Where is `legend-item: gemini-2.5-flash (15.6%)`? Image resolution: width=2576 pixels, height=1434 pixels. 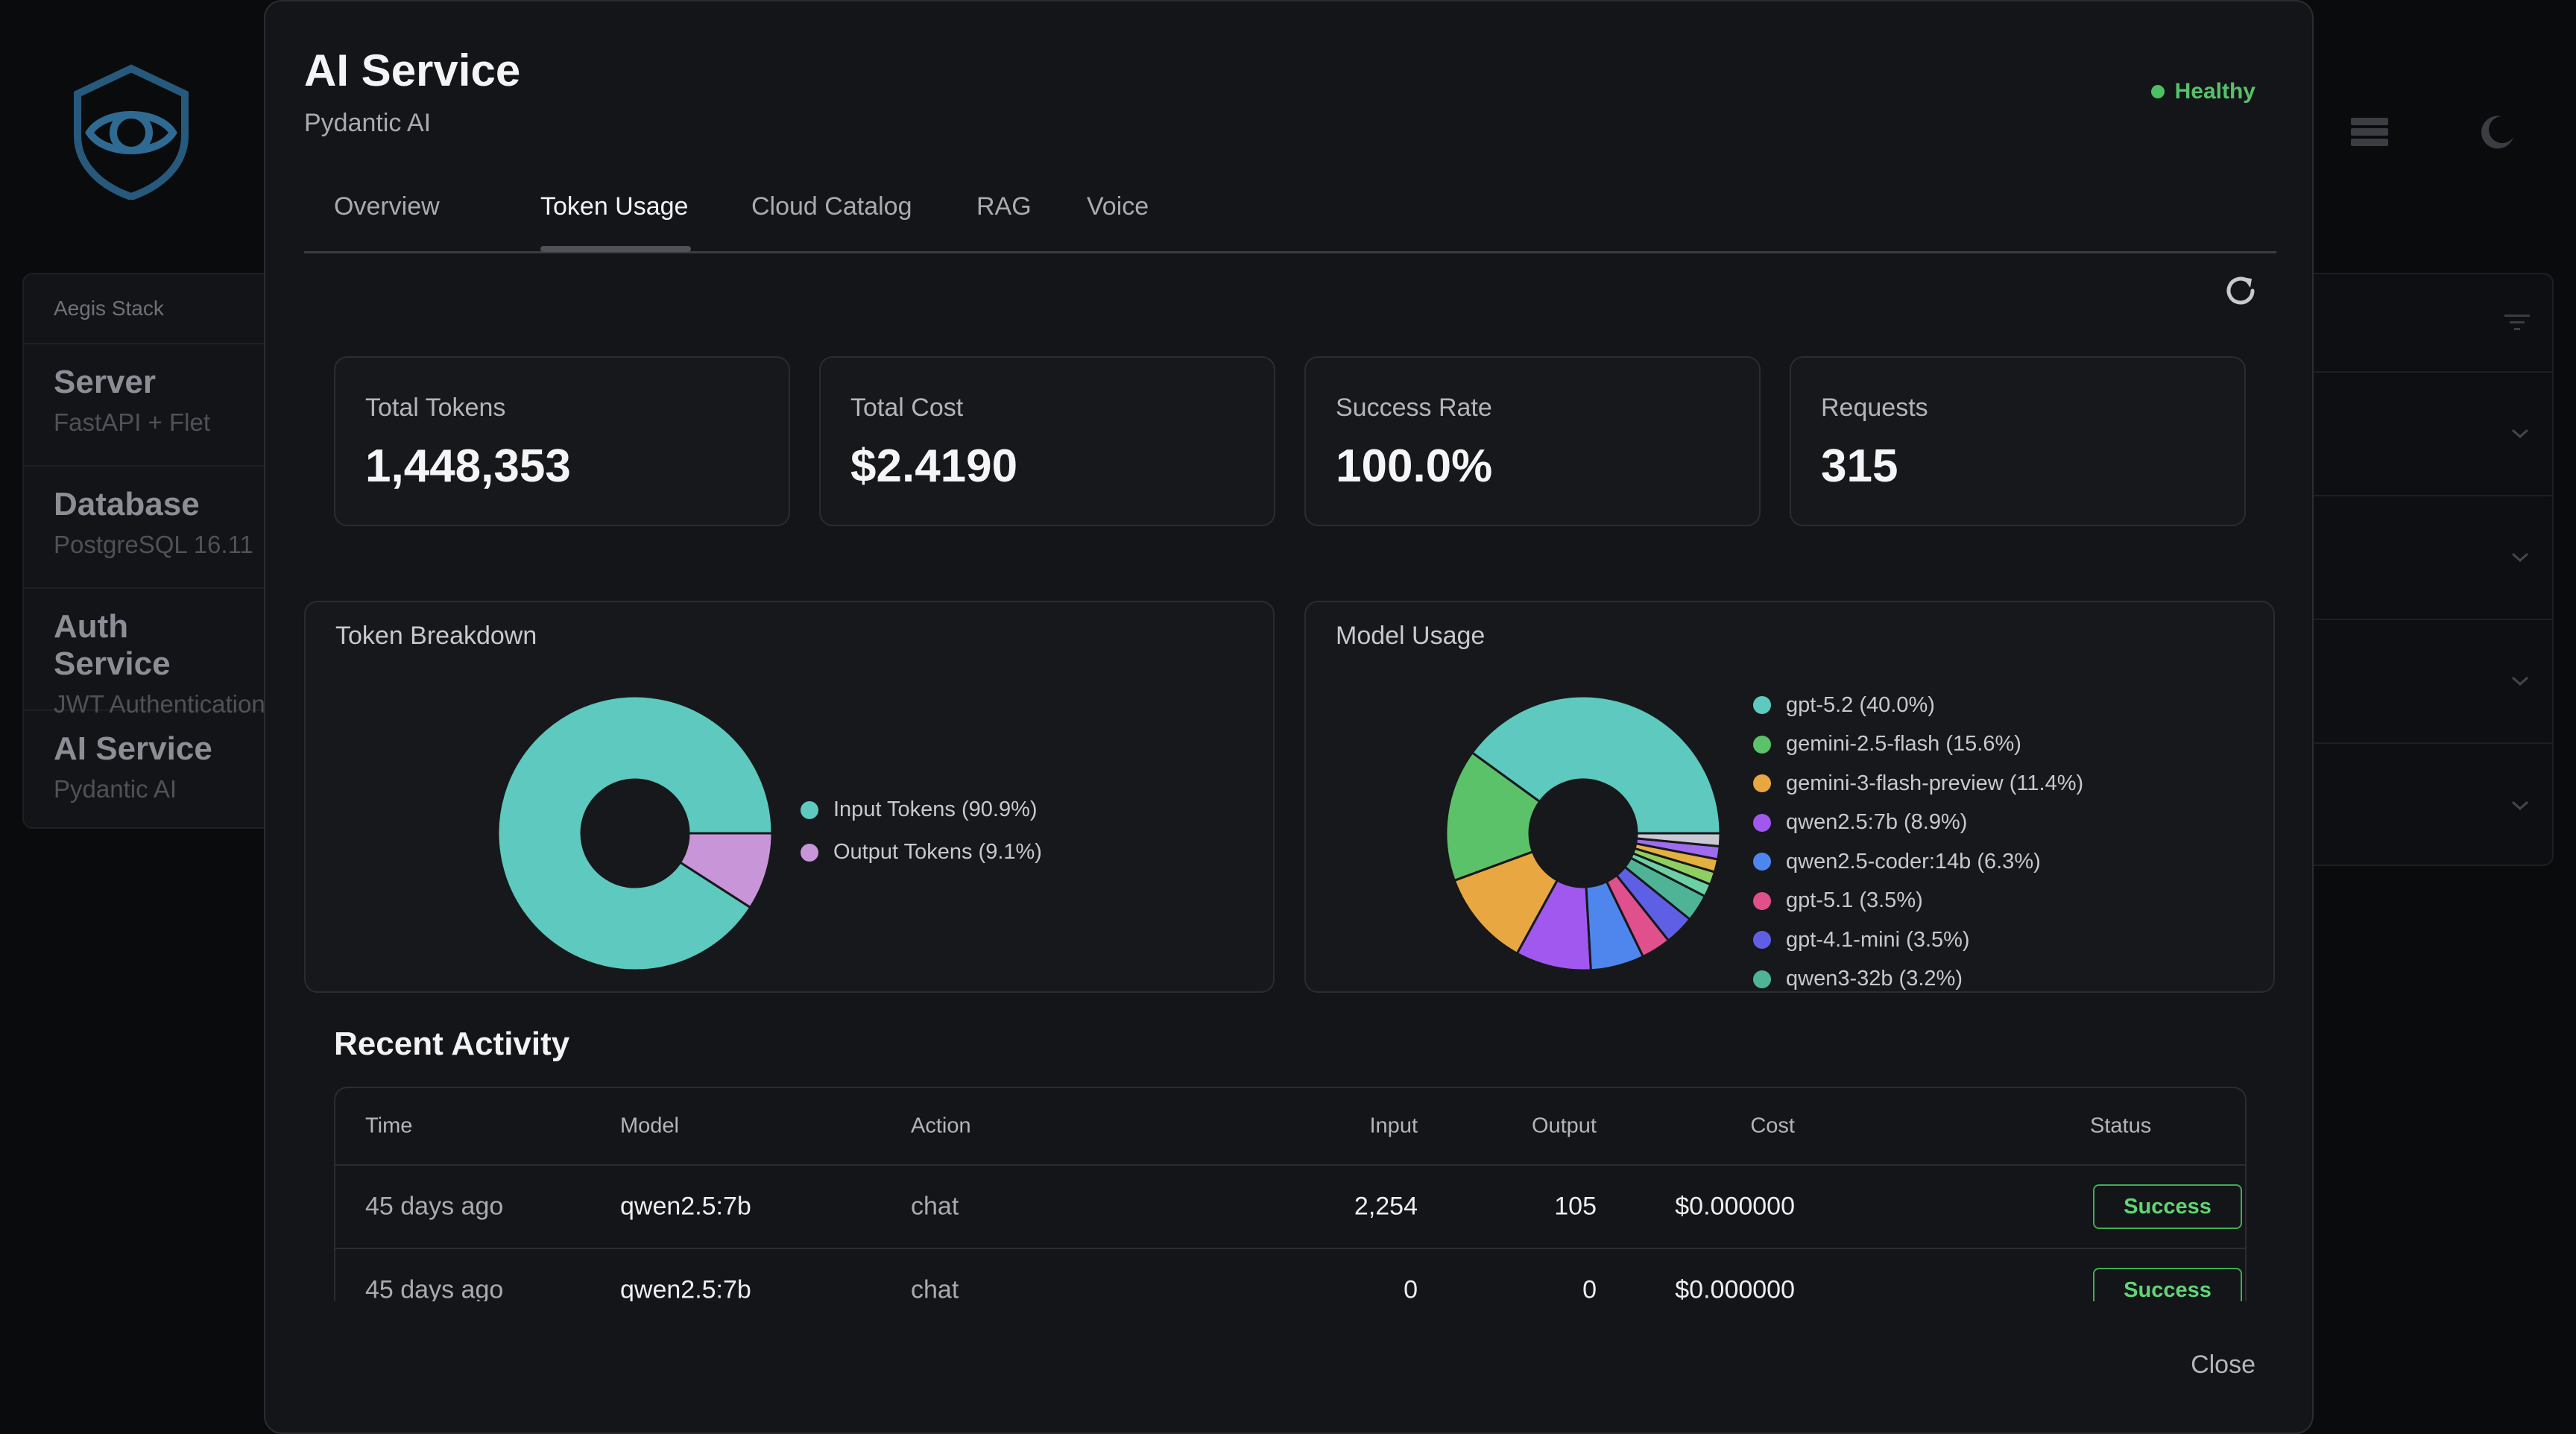 legend-item: gemini-2.5-flash (15.6%) is located at coordinates (1918, 745).